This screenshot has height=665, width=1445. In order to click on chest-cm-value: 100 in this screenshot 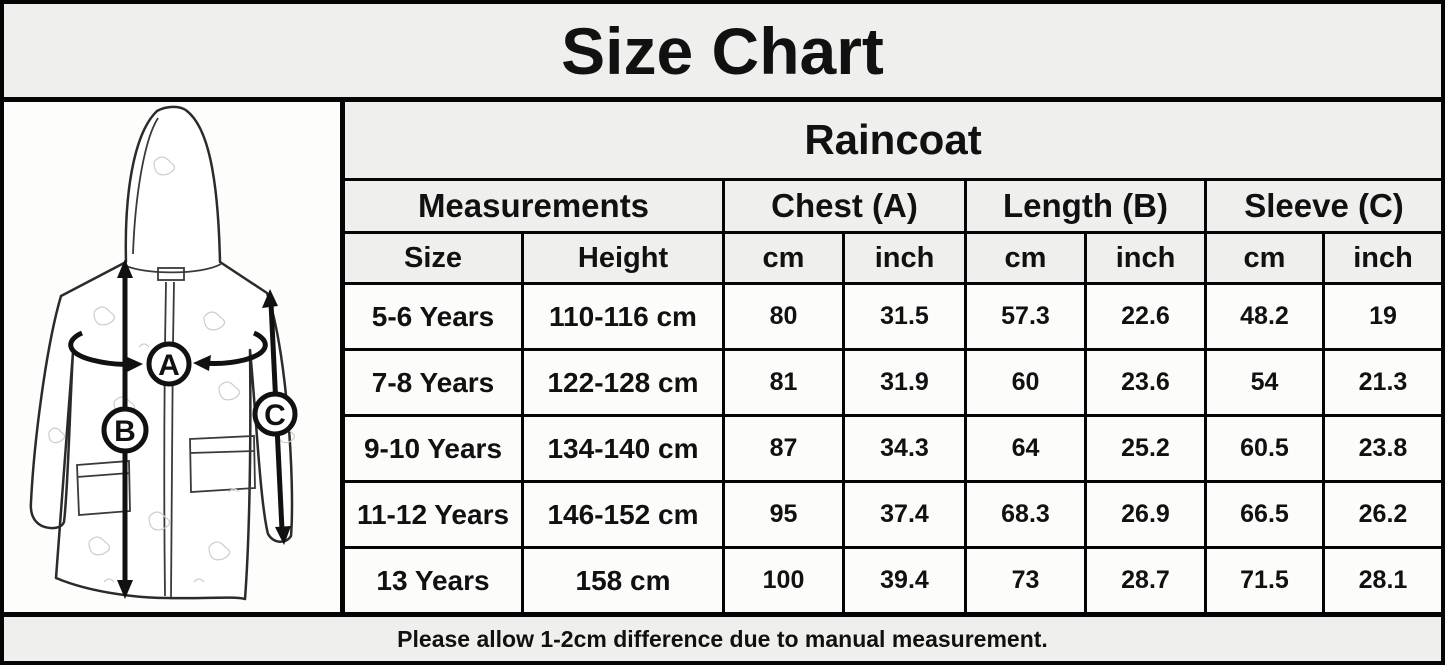, I will do `click(783, 580)`.